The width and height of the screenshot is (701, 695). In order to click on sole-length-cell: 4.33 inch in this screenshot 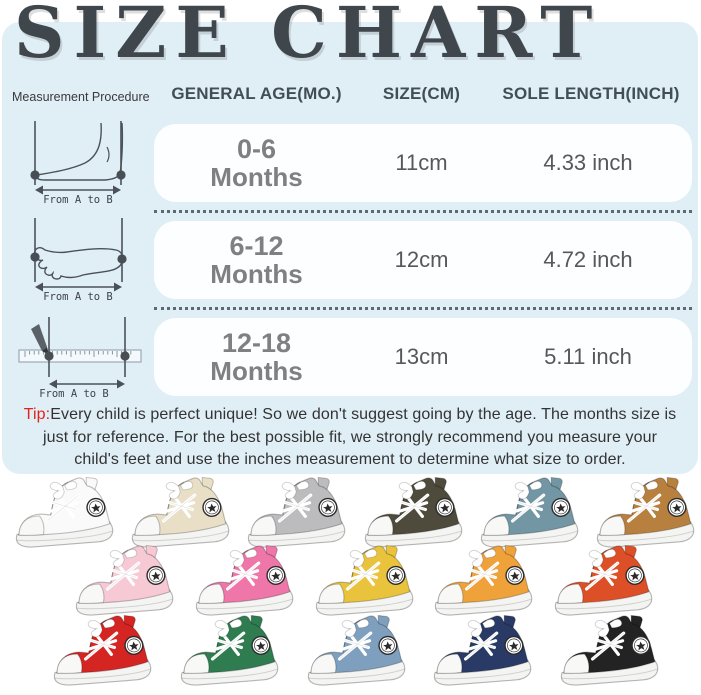, I will do `click(588, 162)`.